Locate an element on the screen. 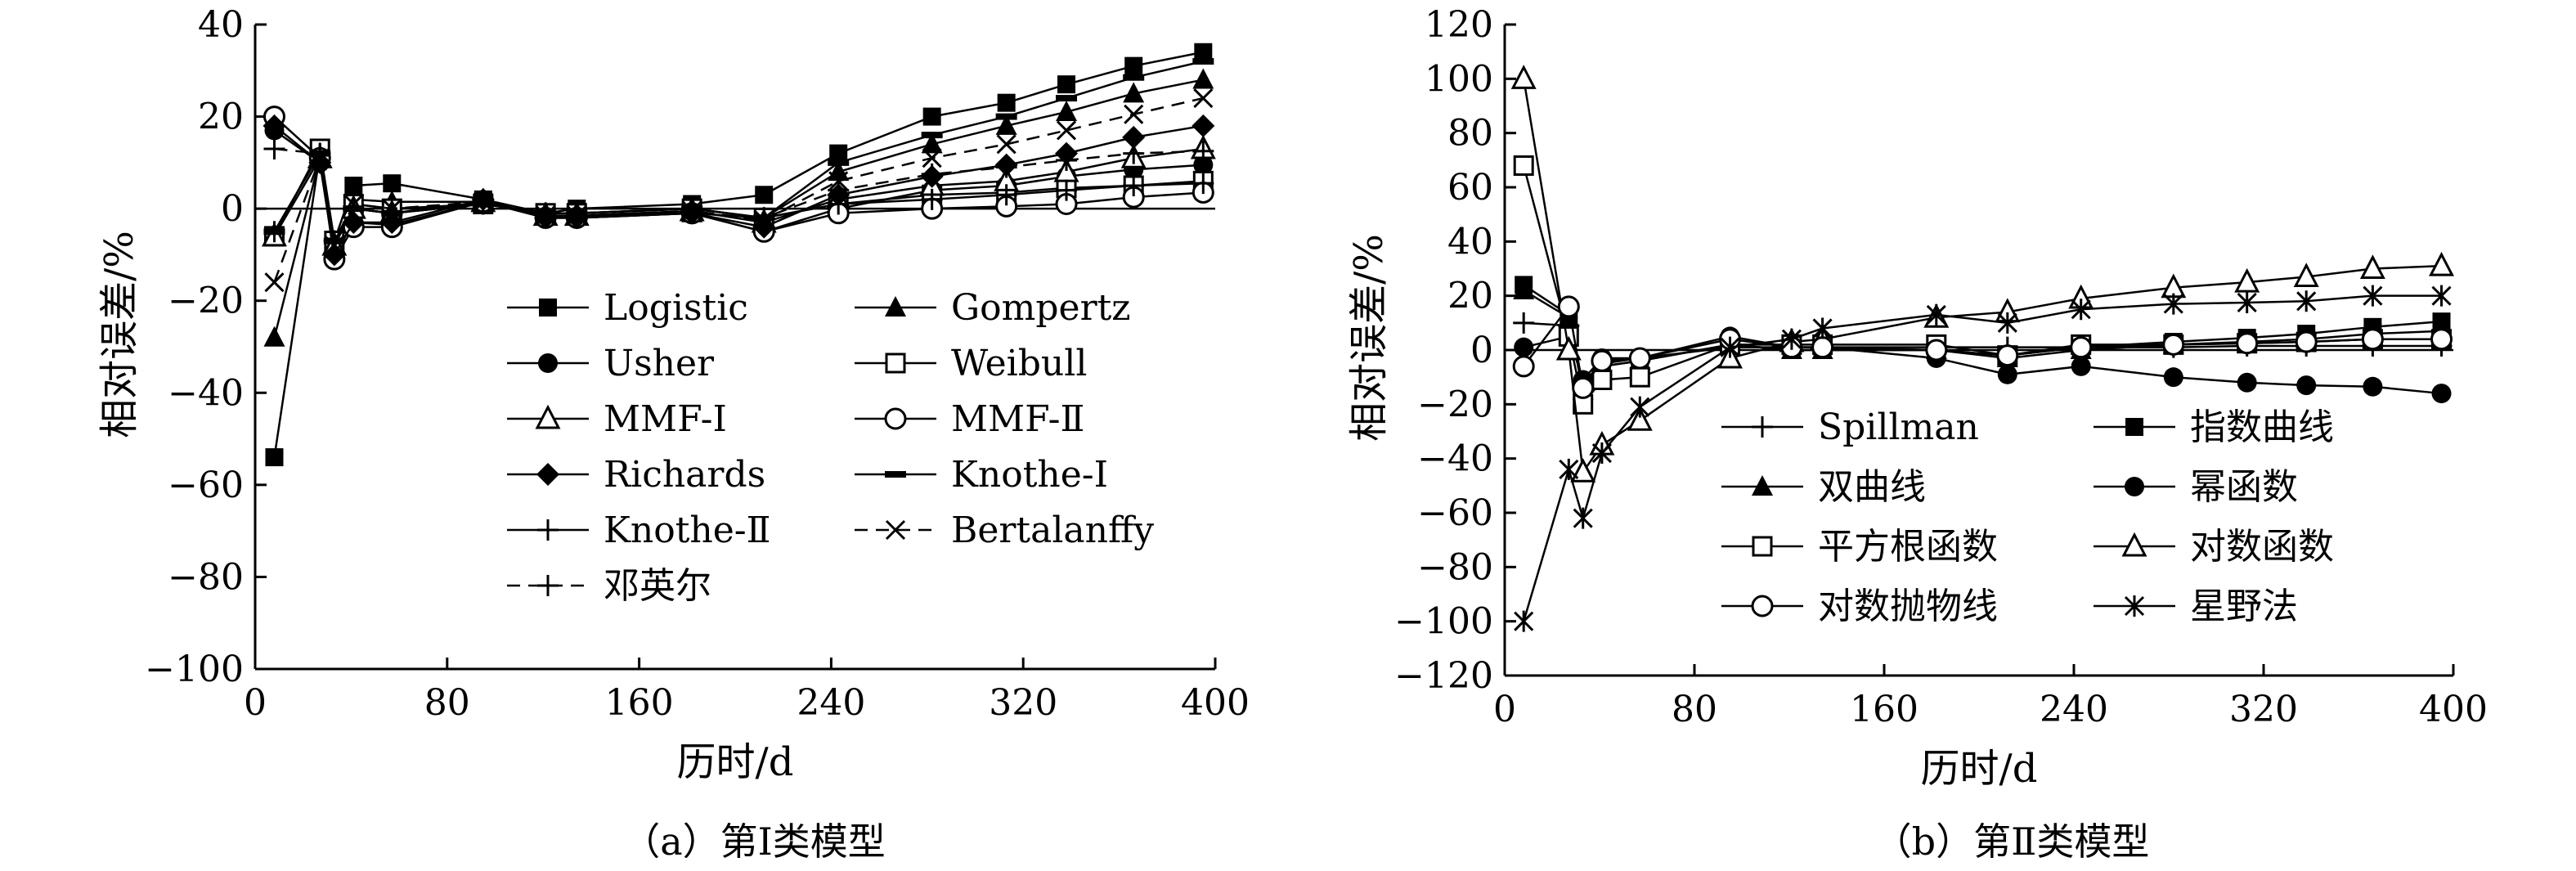 This screenshot has width=2576, height=871. legend-label: Richards is located at coordinates (684, 475).